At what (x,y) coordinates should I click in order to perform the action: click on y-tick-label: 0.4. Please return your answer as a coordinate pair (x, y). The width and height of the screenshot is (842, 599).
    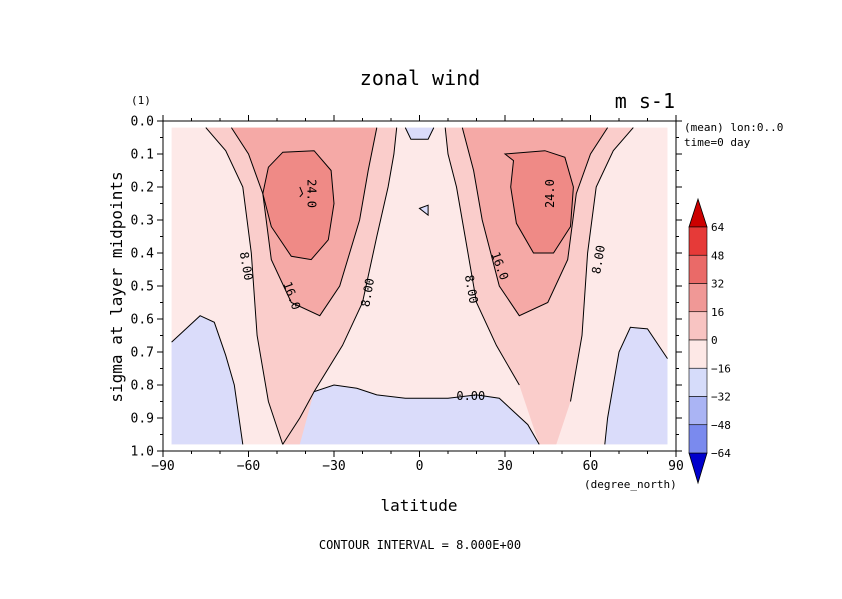
    Looking at the image, I should click on (143, 254).